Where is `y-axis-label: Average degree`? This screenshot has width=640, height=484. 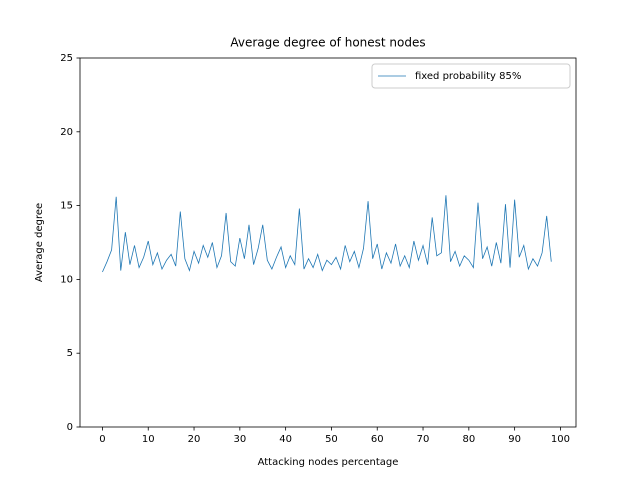
y-axis-label: Average degree is located at coordinates (39, 242).